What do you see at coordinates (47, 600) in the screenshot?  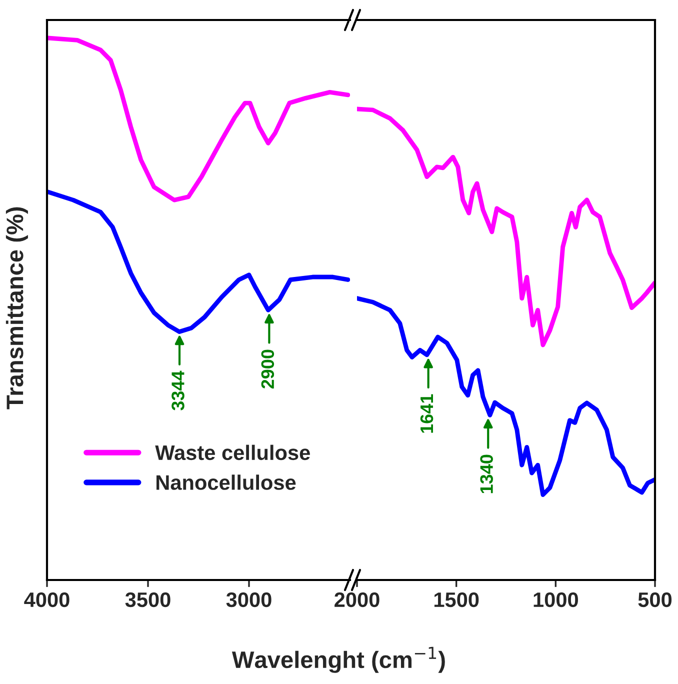 I see `x-tick-label: 4000` at bounding box center [47, 600].